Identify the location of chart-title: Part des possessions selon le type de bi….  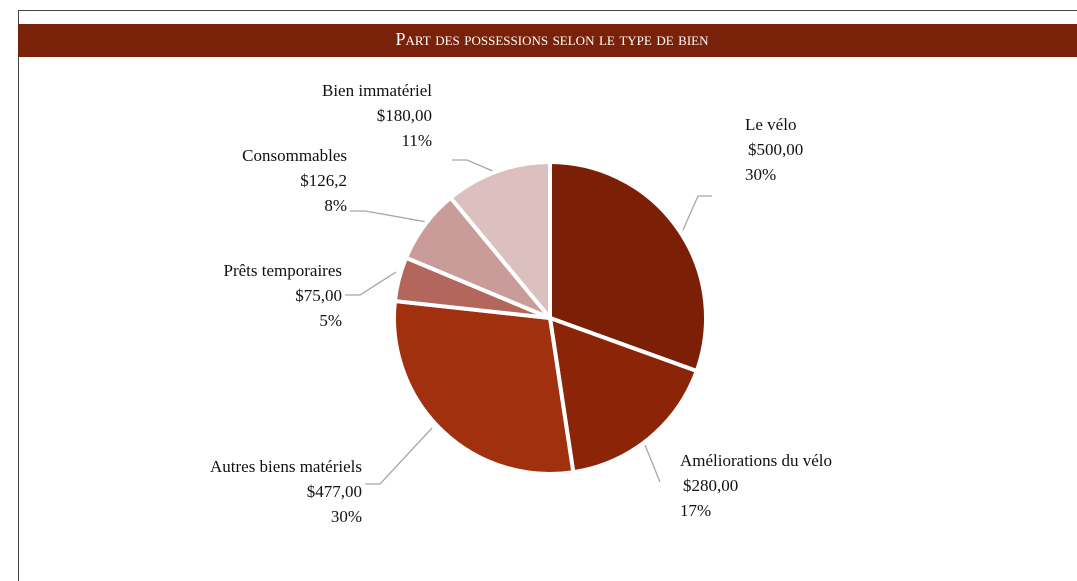
(552, 39).